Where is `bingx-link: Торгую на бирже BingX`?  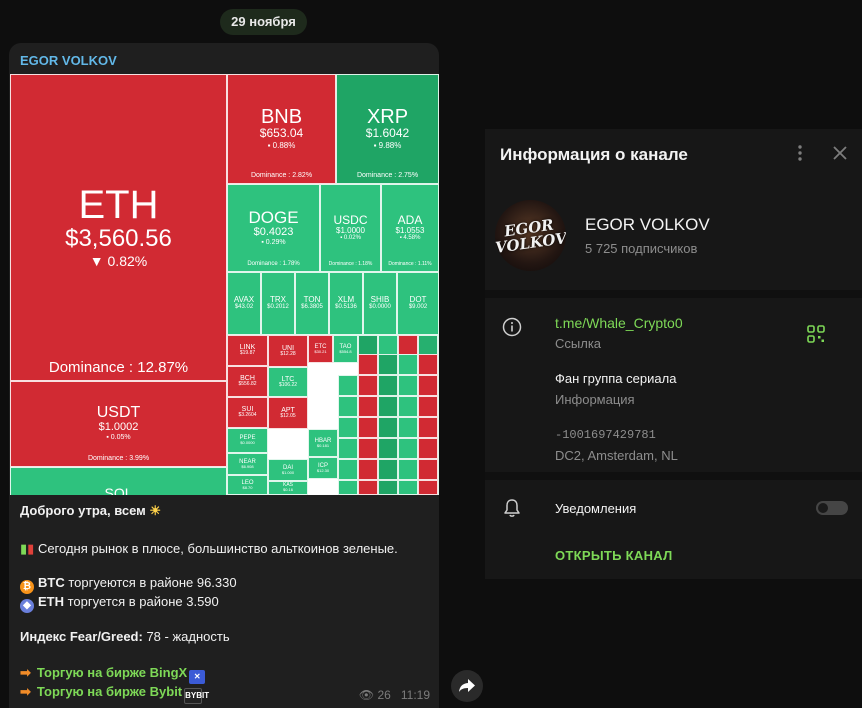 bingx-link: Торгую на бирже BingX is located at coordinates (112, 672).